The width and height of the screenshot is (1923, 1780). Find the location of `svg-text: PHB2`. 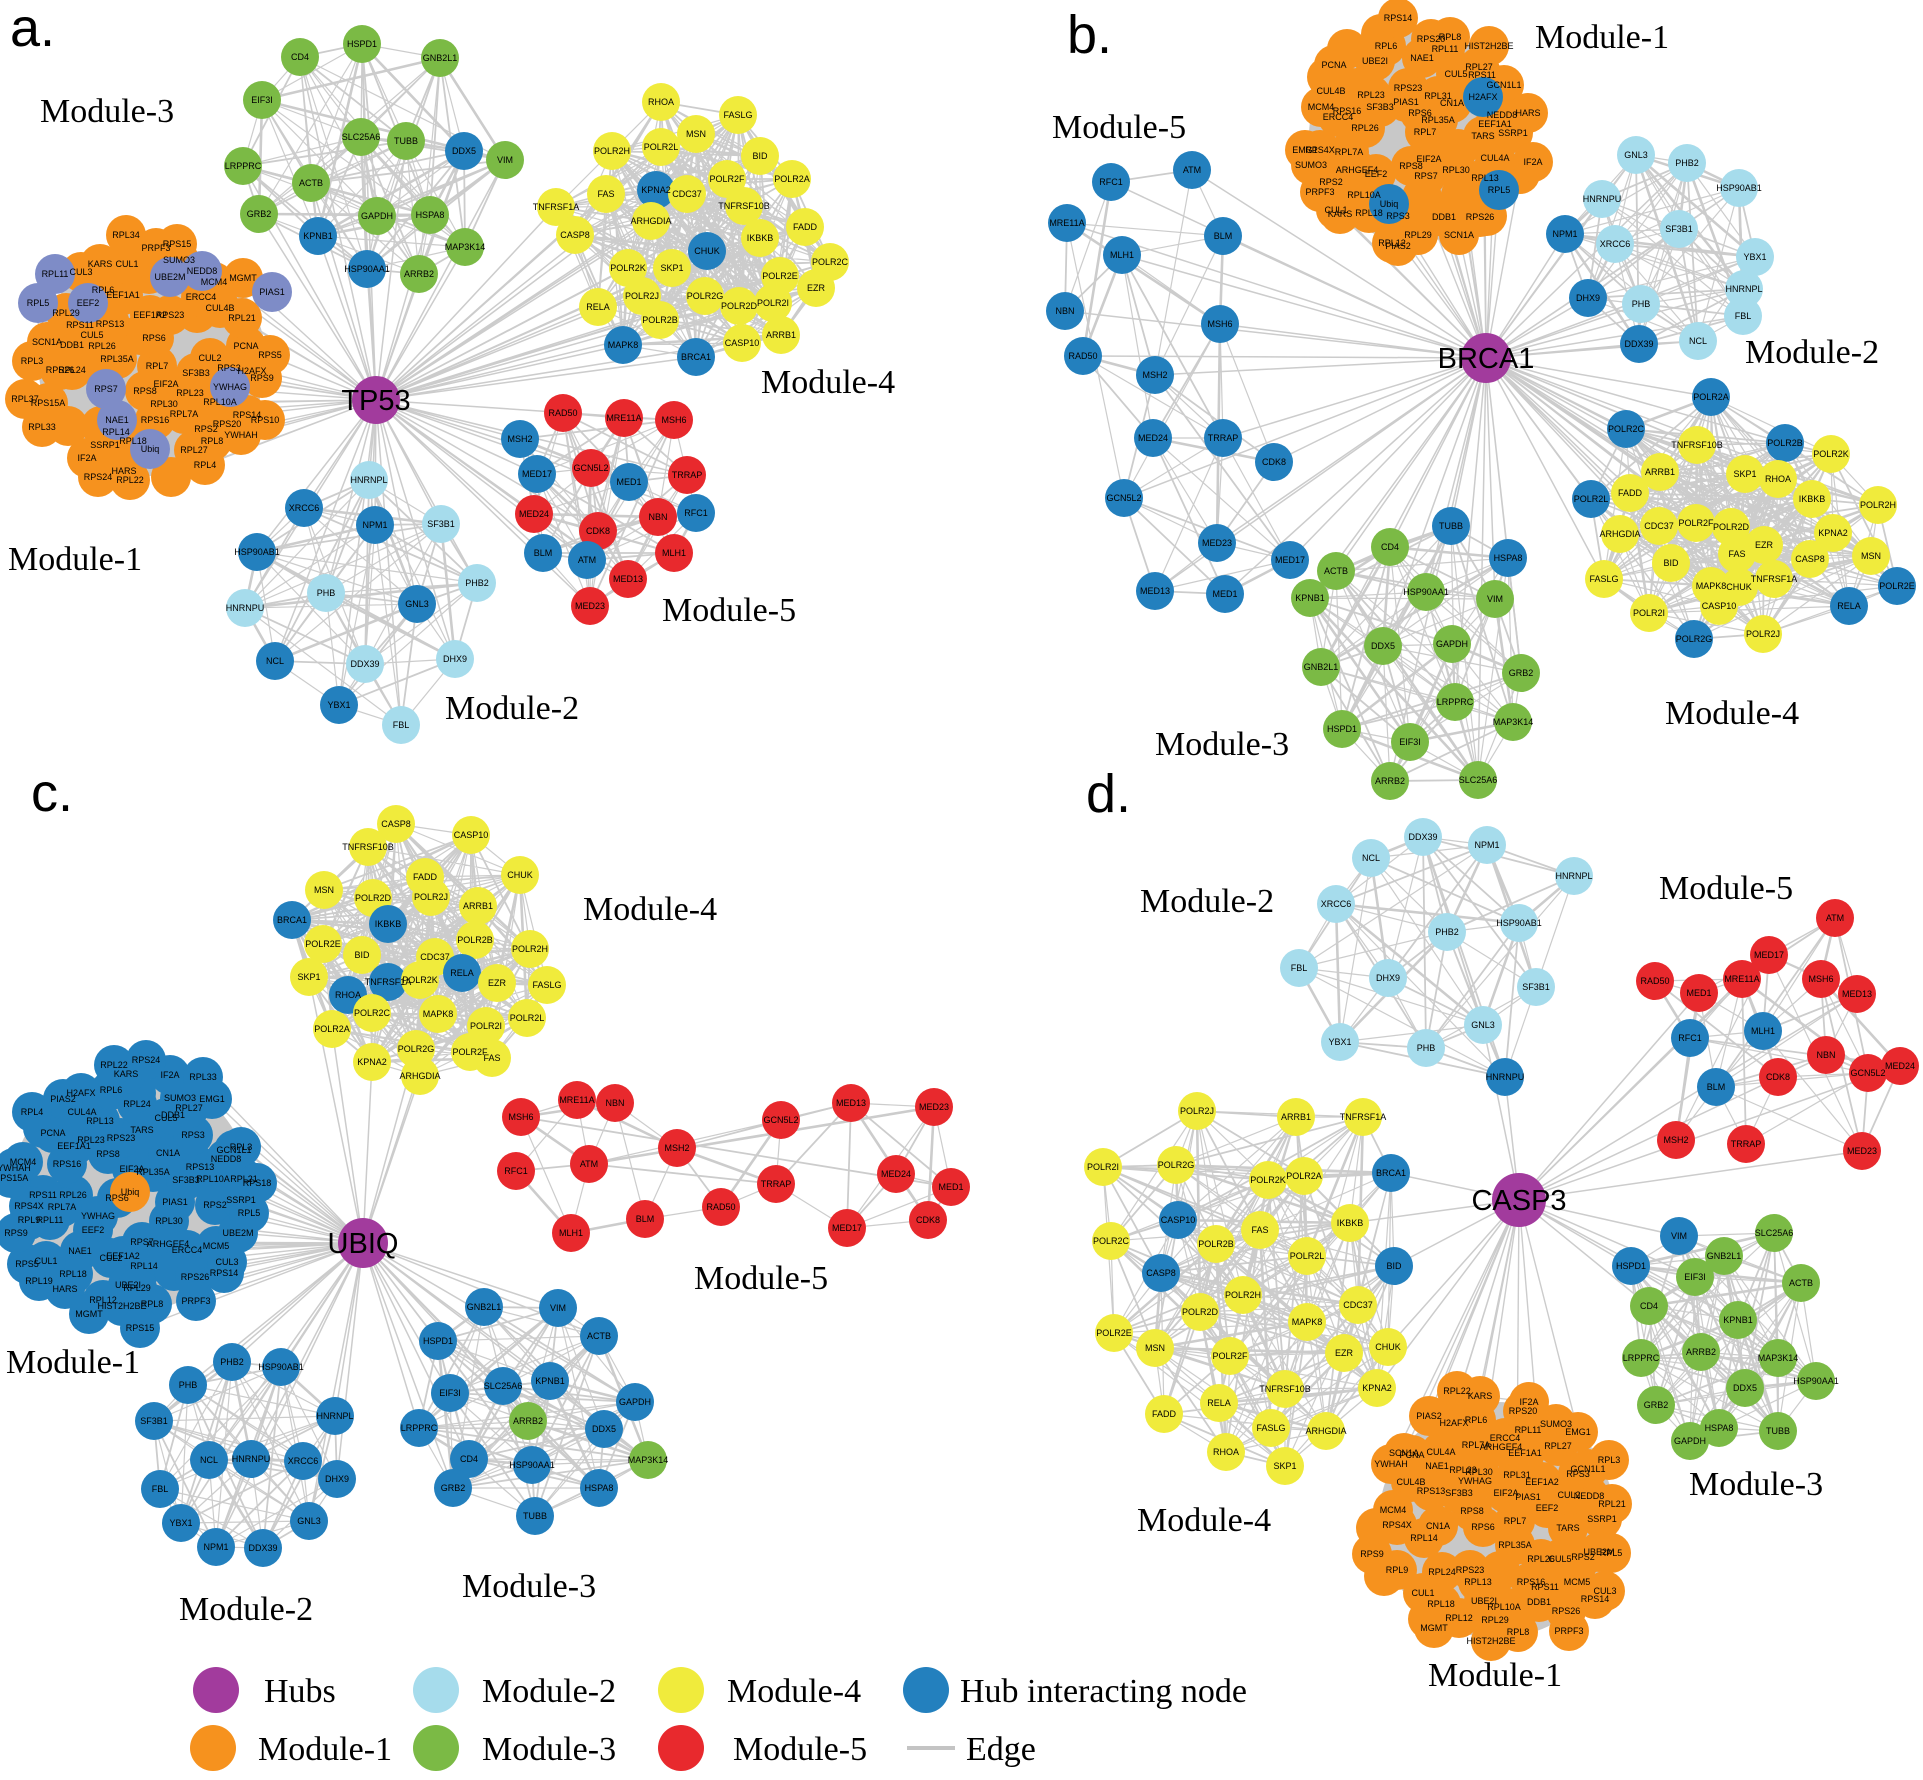

svg-text: PHB2 is located at coordinates (1447, 932).